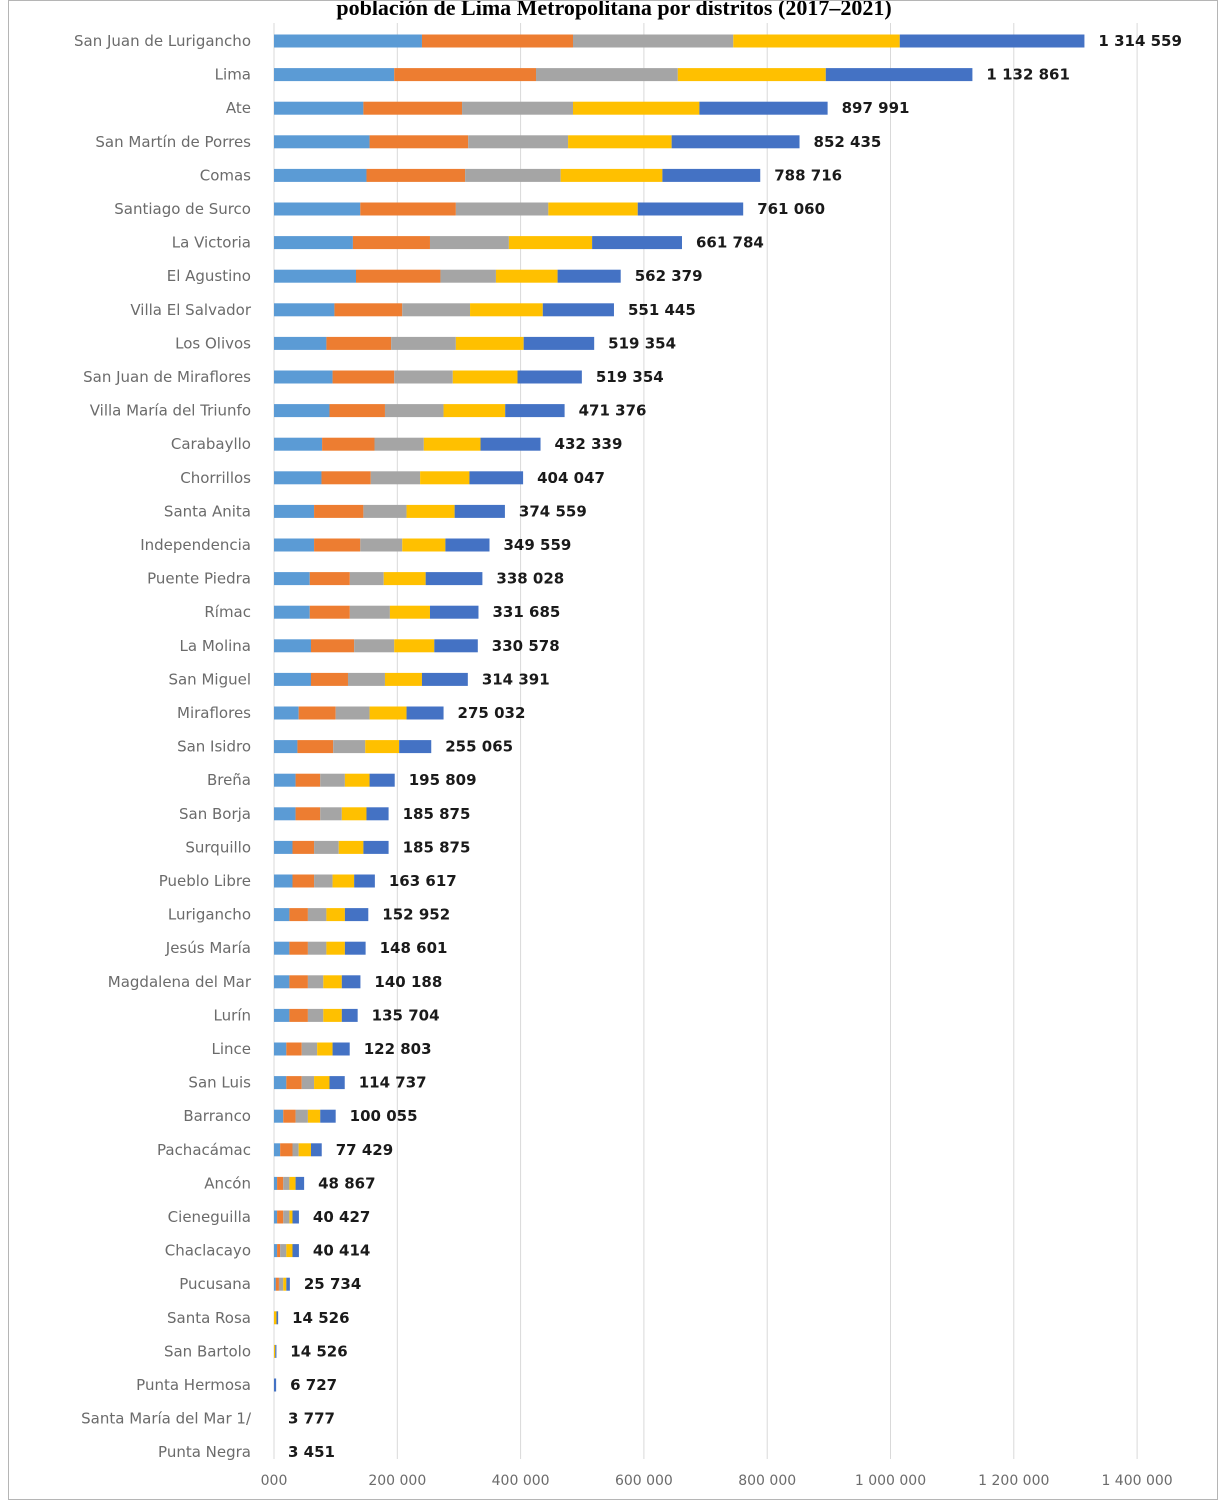 The width and height of the screenshot is (1222, 1503). What do you see at coordinates (571, 478) in the screenshot?
I see `value-label: 404 047` at bounding box center [571, 478].